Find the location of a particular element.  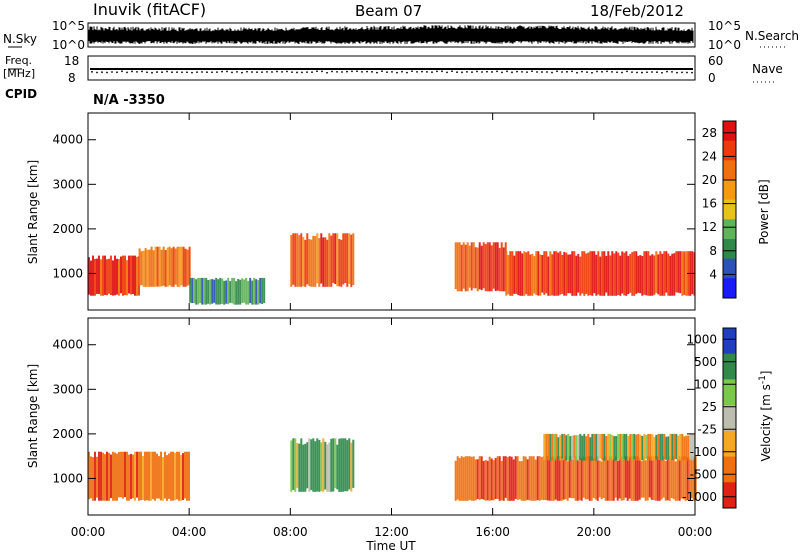

power-colorbar-tick-label: 24 is located at coordinates (709, 156).